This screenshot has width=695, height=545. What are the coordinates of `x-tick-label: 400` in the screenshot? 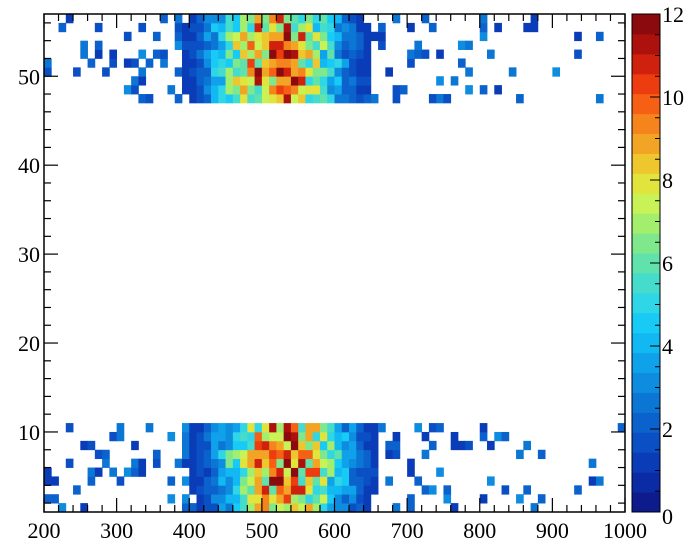 It's located at (189, 530).